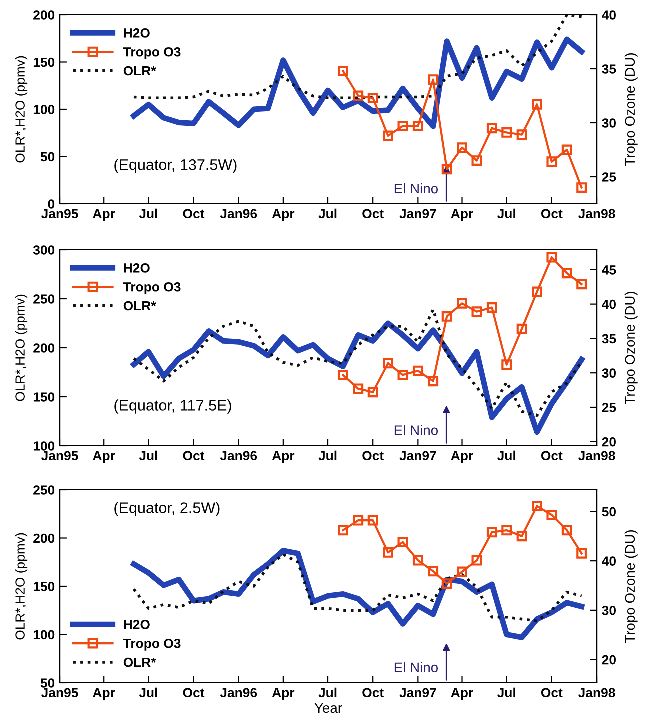  Describe the element at coordinates (609, 15) in the screenshot. I see `y2-tick-label: 40` at that location.